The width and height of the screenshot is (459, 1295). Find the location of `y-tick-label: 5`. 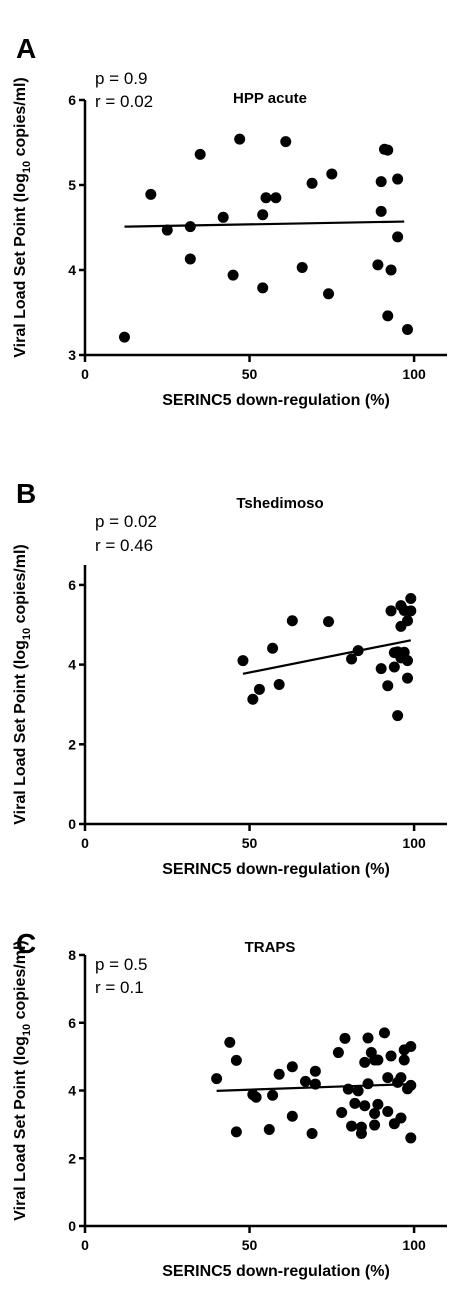

y-tick-label: 5 is located at coordinates (72, 185).